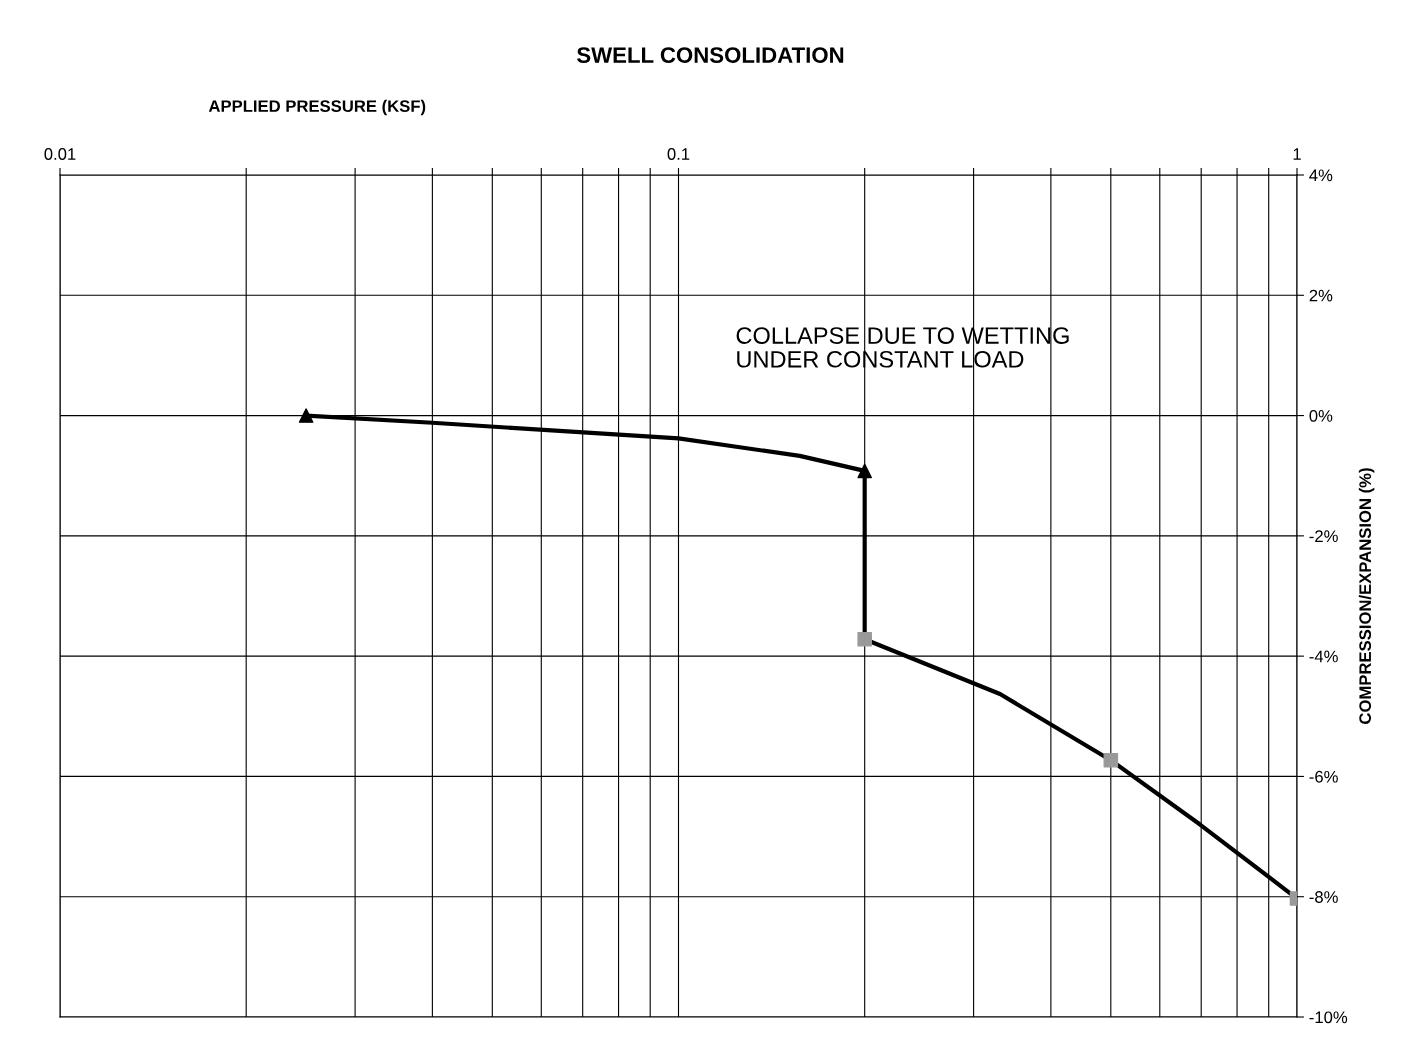 The width and height of the screenshot is (1421, 1042). What do you see at coordinates (1321, 415) in the screenshot?
I see `y-tick-label: 0%` at bounding box center [1321, 415].